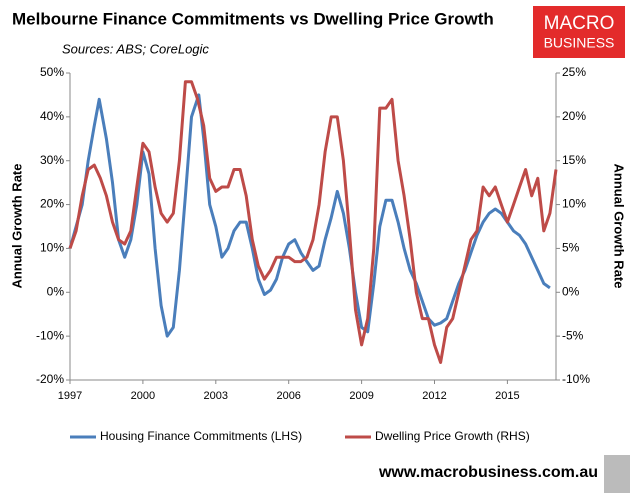 The height and width of the screenshot is (499, 634). Describe the element at coordinates (617, 474) in the screenshot. I see `logo-image` at that location.